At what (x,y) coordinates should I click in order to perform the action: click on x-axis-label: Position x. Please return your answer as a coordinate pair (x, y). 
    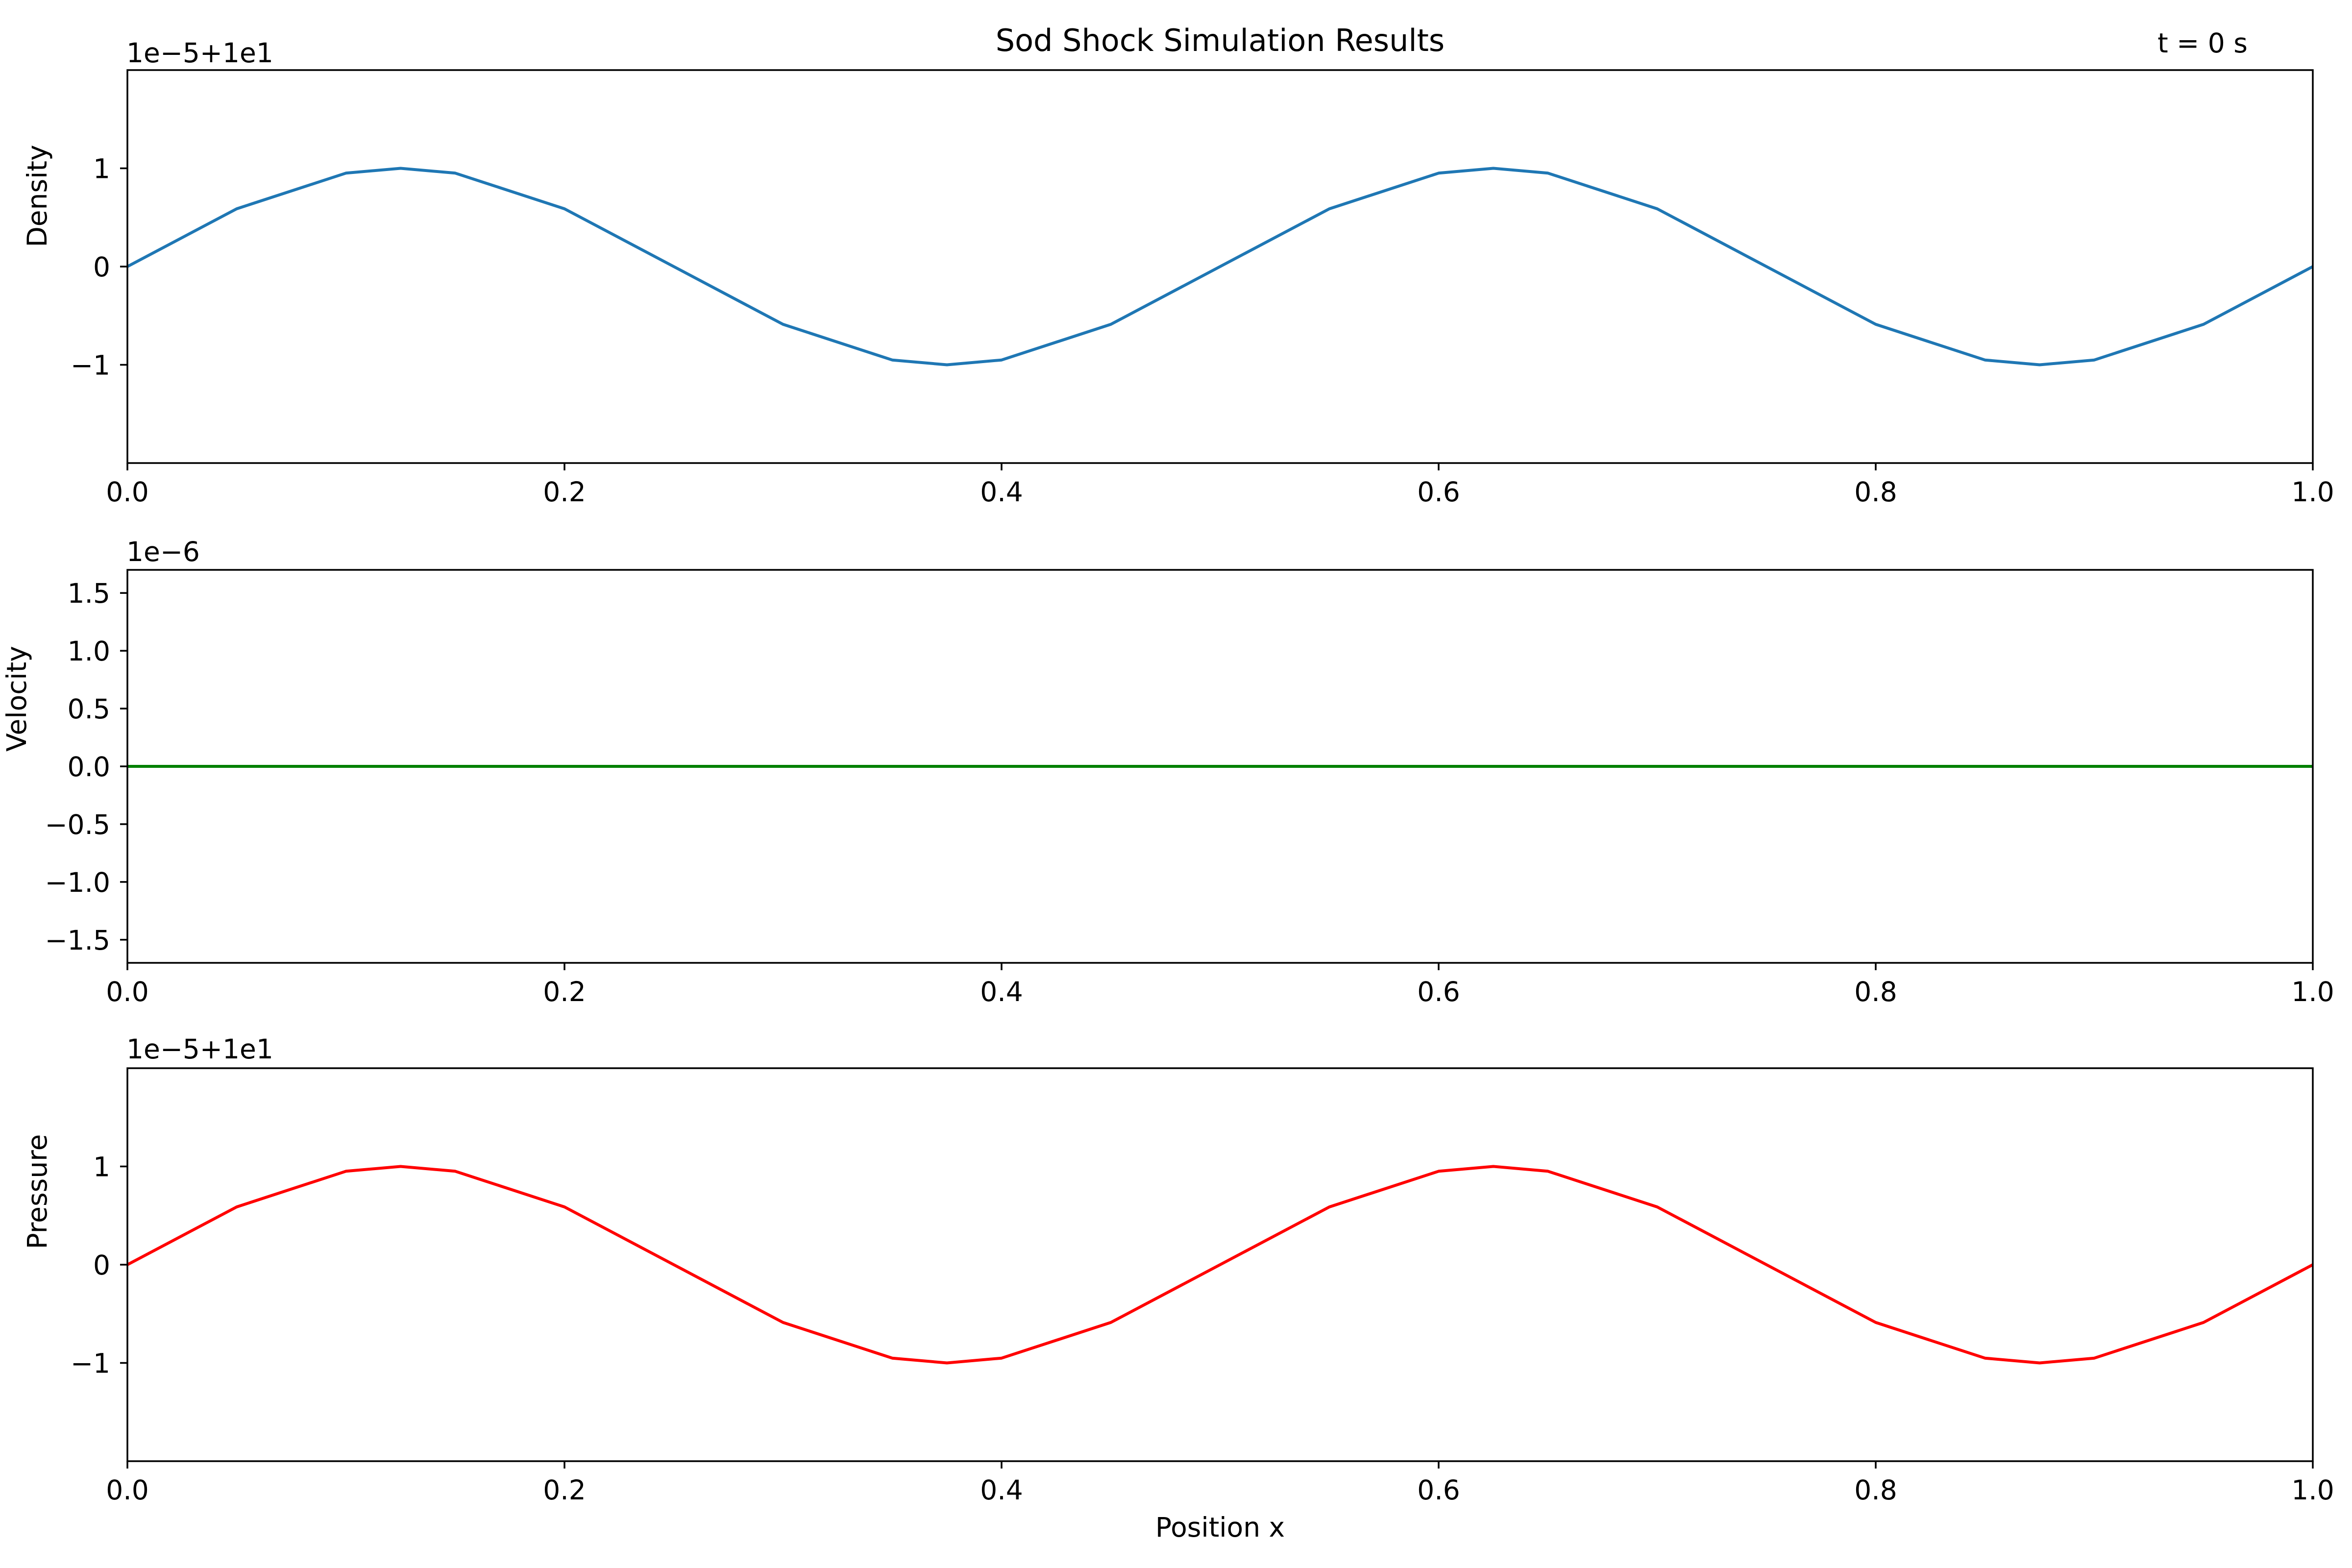
    Looking at the image, I should click on (1220, 1527).